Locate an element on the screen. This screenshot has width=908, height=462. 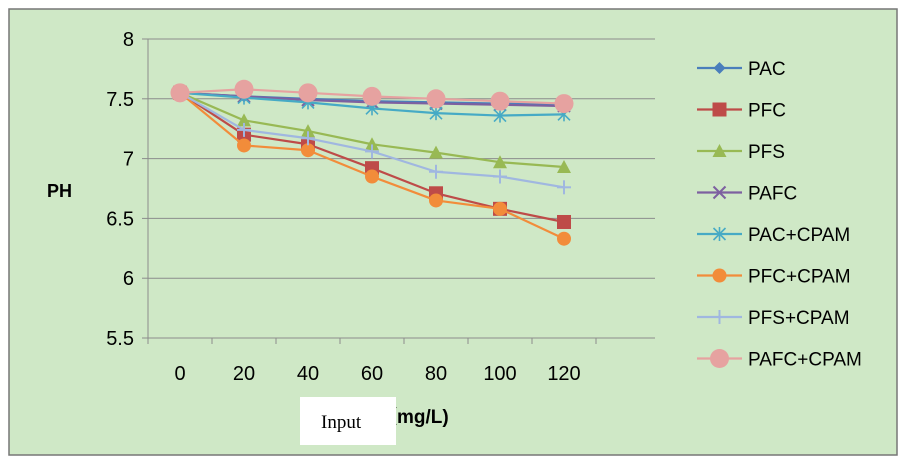
legend-item: PAFC+CPAM is located at coordinates (779, 360).